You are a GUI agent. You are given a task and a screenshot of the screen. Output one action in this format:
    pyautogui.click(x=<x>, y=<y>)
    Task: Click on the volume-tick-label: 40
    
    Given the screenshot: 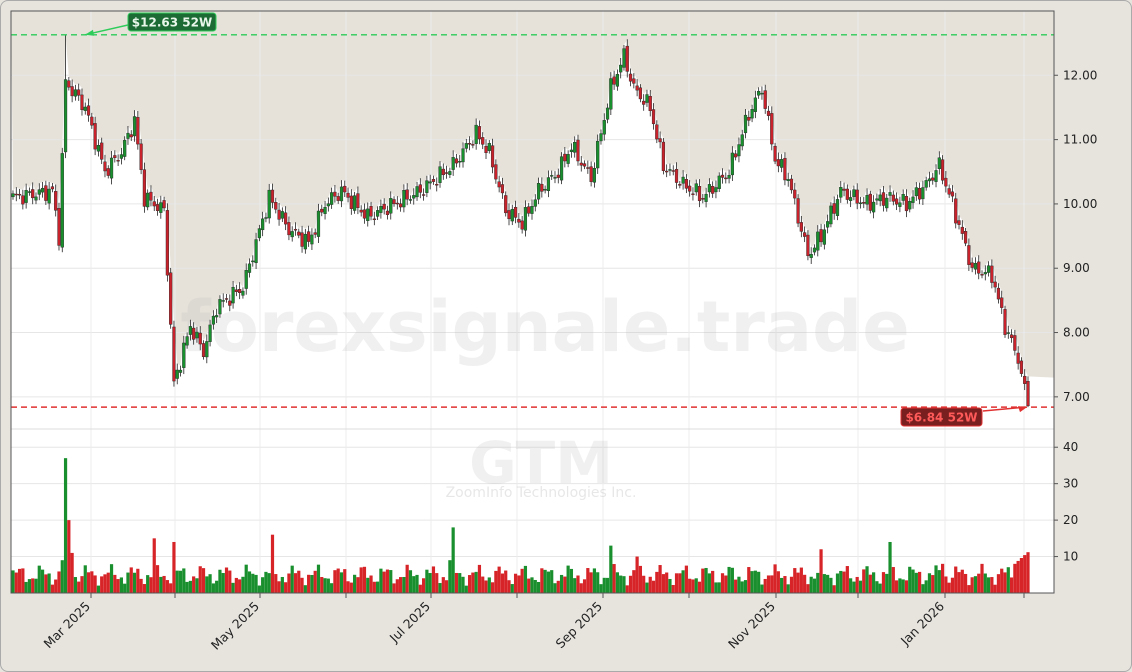 What is the action you would take?
    pyautogui.click(x=1070, y=447)
    